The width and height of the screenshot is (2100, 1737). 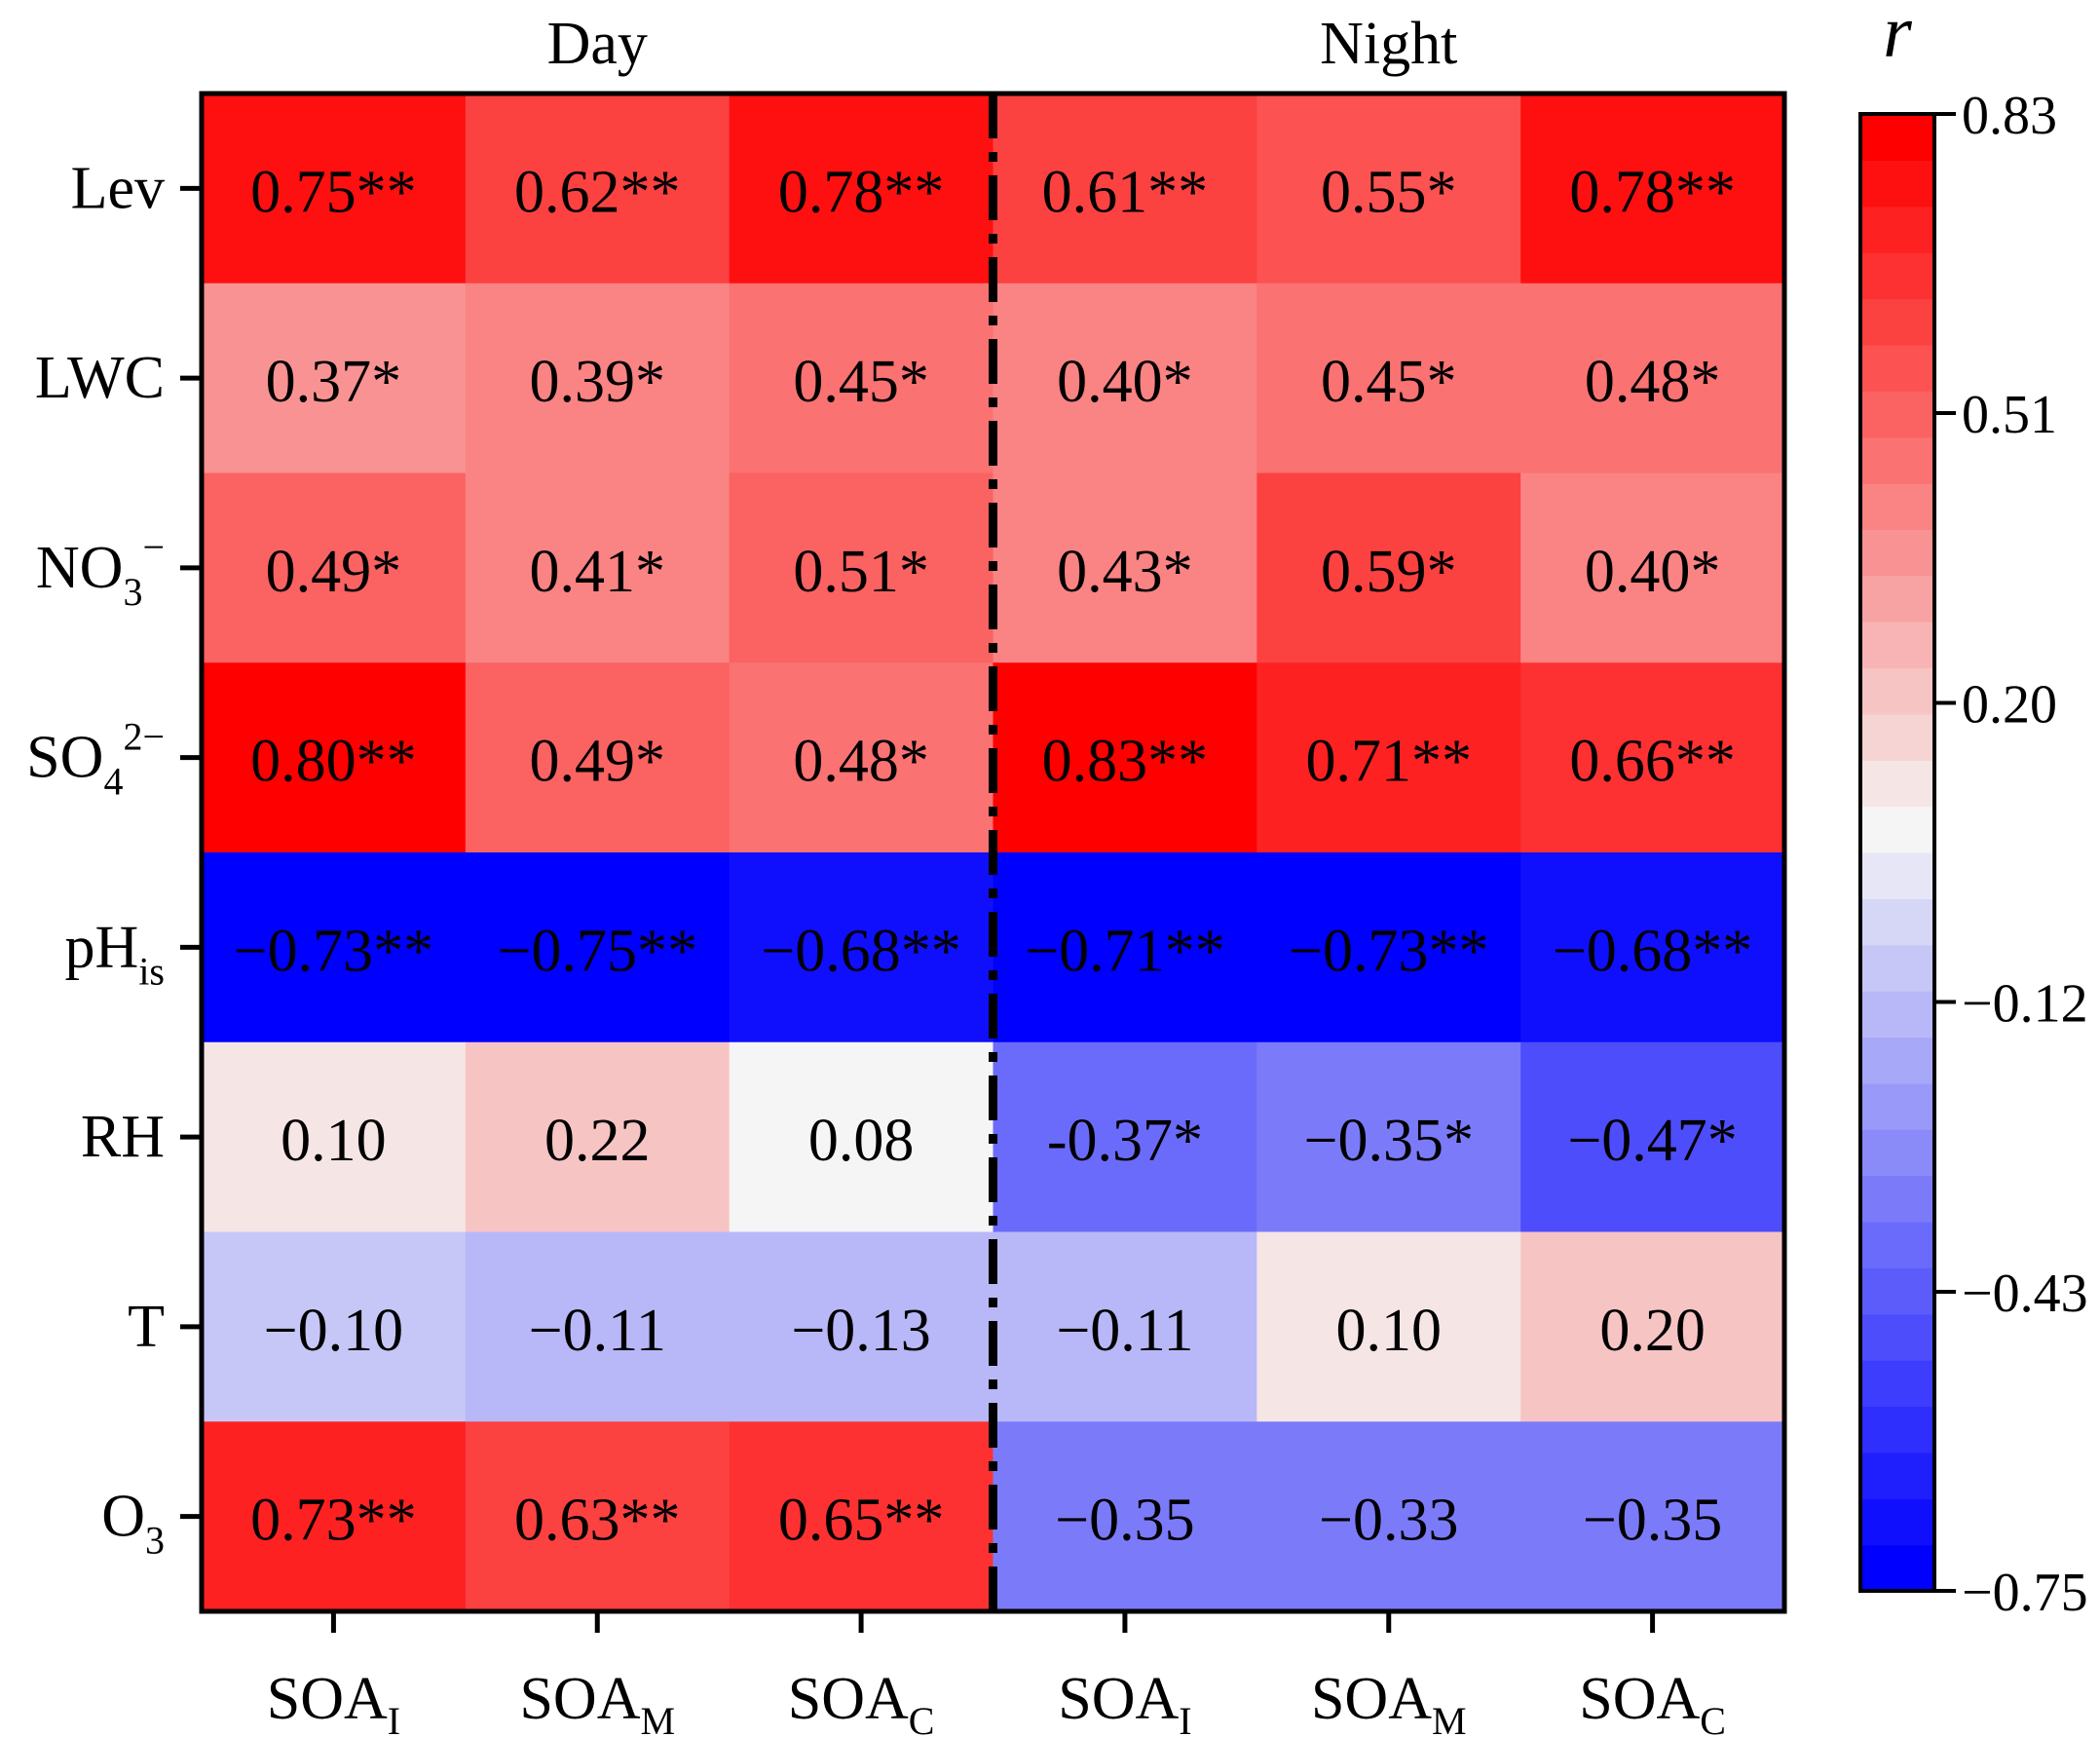 I want to click on cell-value-label: −0.47*, so click(x=1652, y=1141).